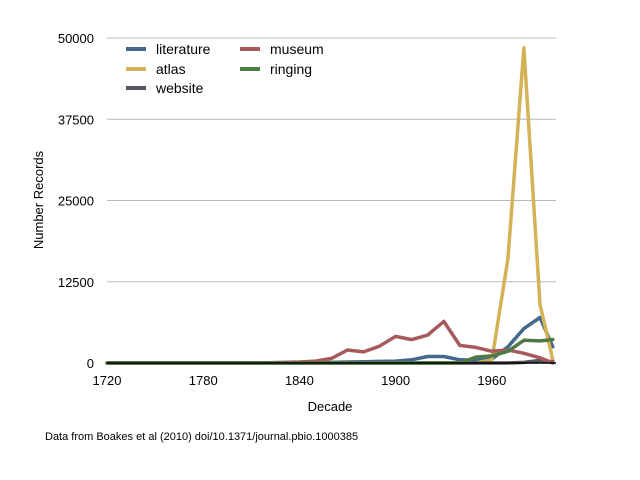  What do you see at coordinates (107, 380) in the screenshot?
I see `x-tick-label: 1720` at bounding box center [107, 380].